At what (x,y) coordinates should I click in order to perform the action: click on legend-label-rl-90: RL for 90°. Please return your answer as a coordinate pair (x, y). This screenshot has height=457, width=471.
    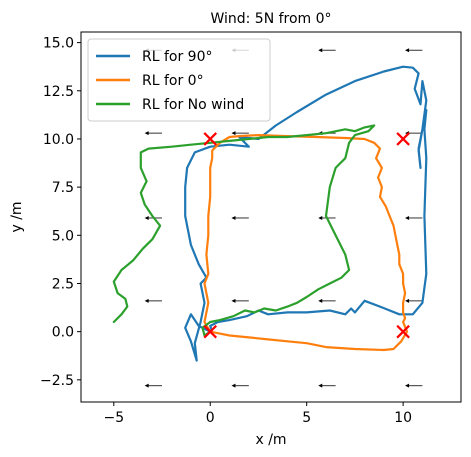
    Looking at the image, I should click on (177, 57).